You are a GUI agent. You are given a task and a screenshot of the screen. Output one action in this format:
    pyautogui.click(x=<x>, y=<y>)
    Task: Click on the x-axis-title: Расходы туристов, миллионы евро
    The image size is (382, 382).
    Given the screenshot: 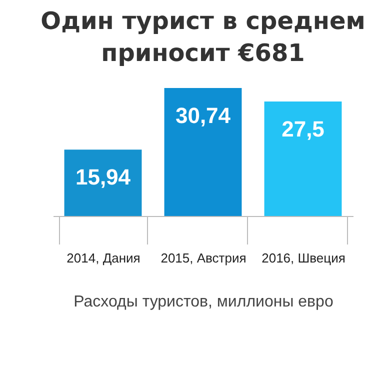 What is the action you would take?
    pyautogui.click(x=204, y=302)
    